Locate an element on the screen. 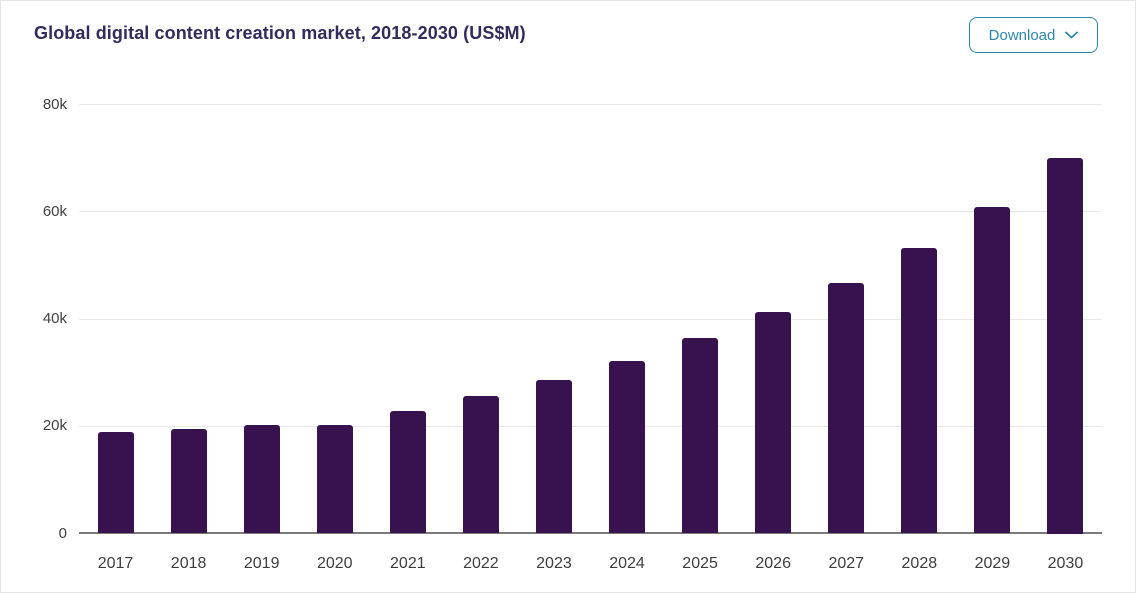  x-axis-tick-2019: 2019 is located at coordinates (261, 563).